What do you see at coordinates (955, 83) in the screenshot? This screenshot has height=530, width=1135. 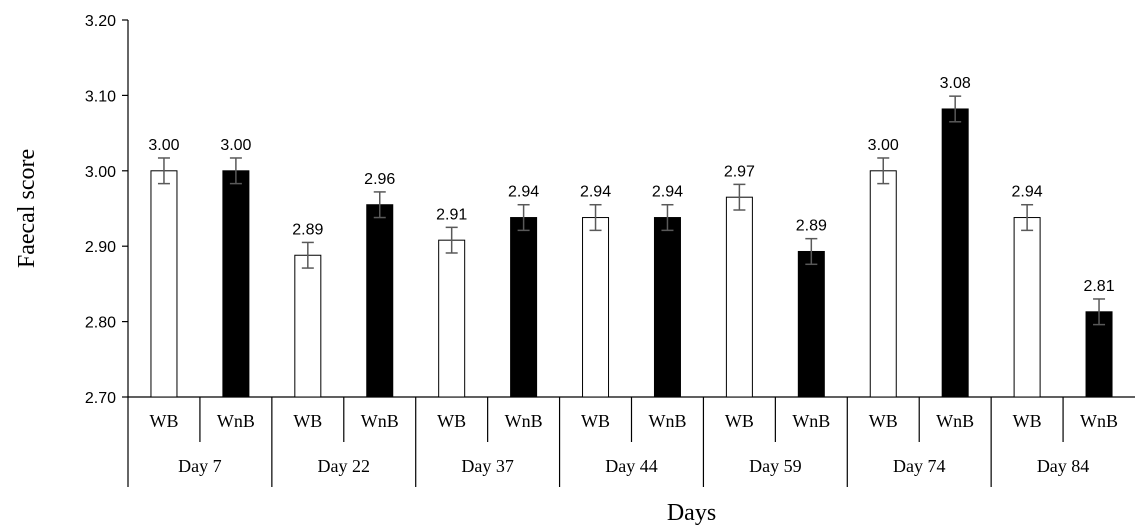 I see `data-label: 3.08` at bounding box center [955, 83].